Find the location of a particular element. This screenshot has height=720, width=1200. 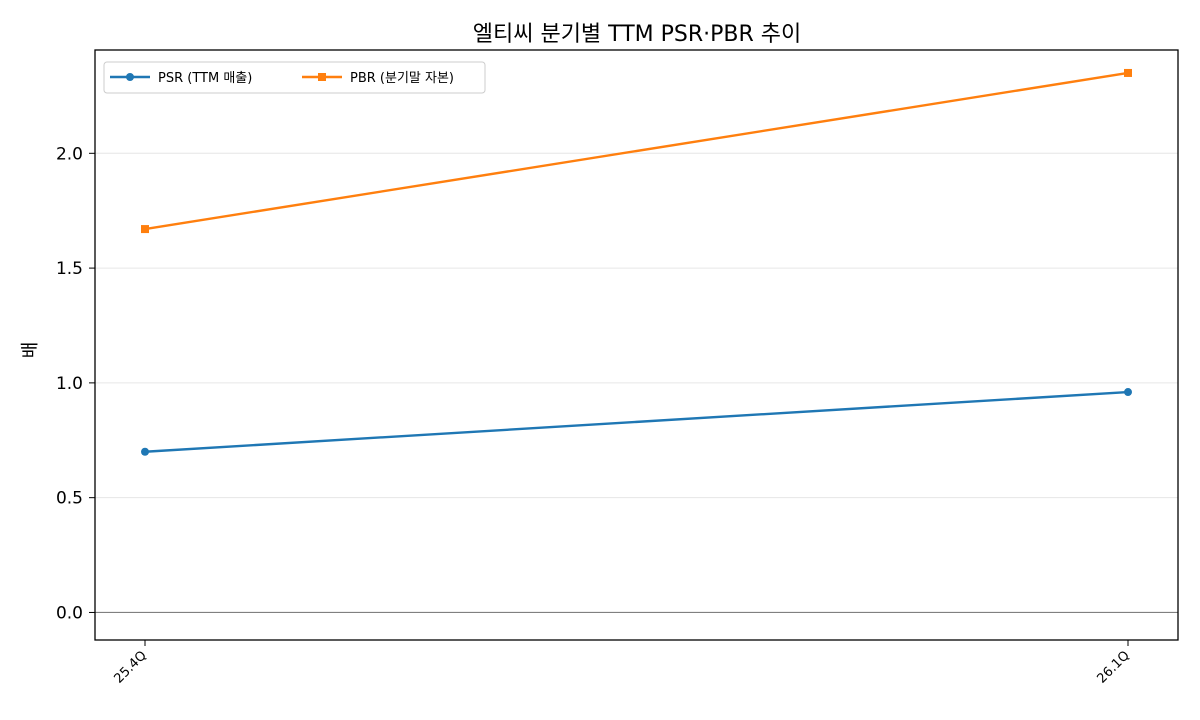

y-tick-label: 0.0 is located at coordinates (69, 613).